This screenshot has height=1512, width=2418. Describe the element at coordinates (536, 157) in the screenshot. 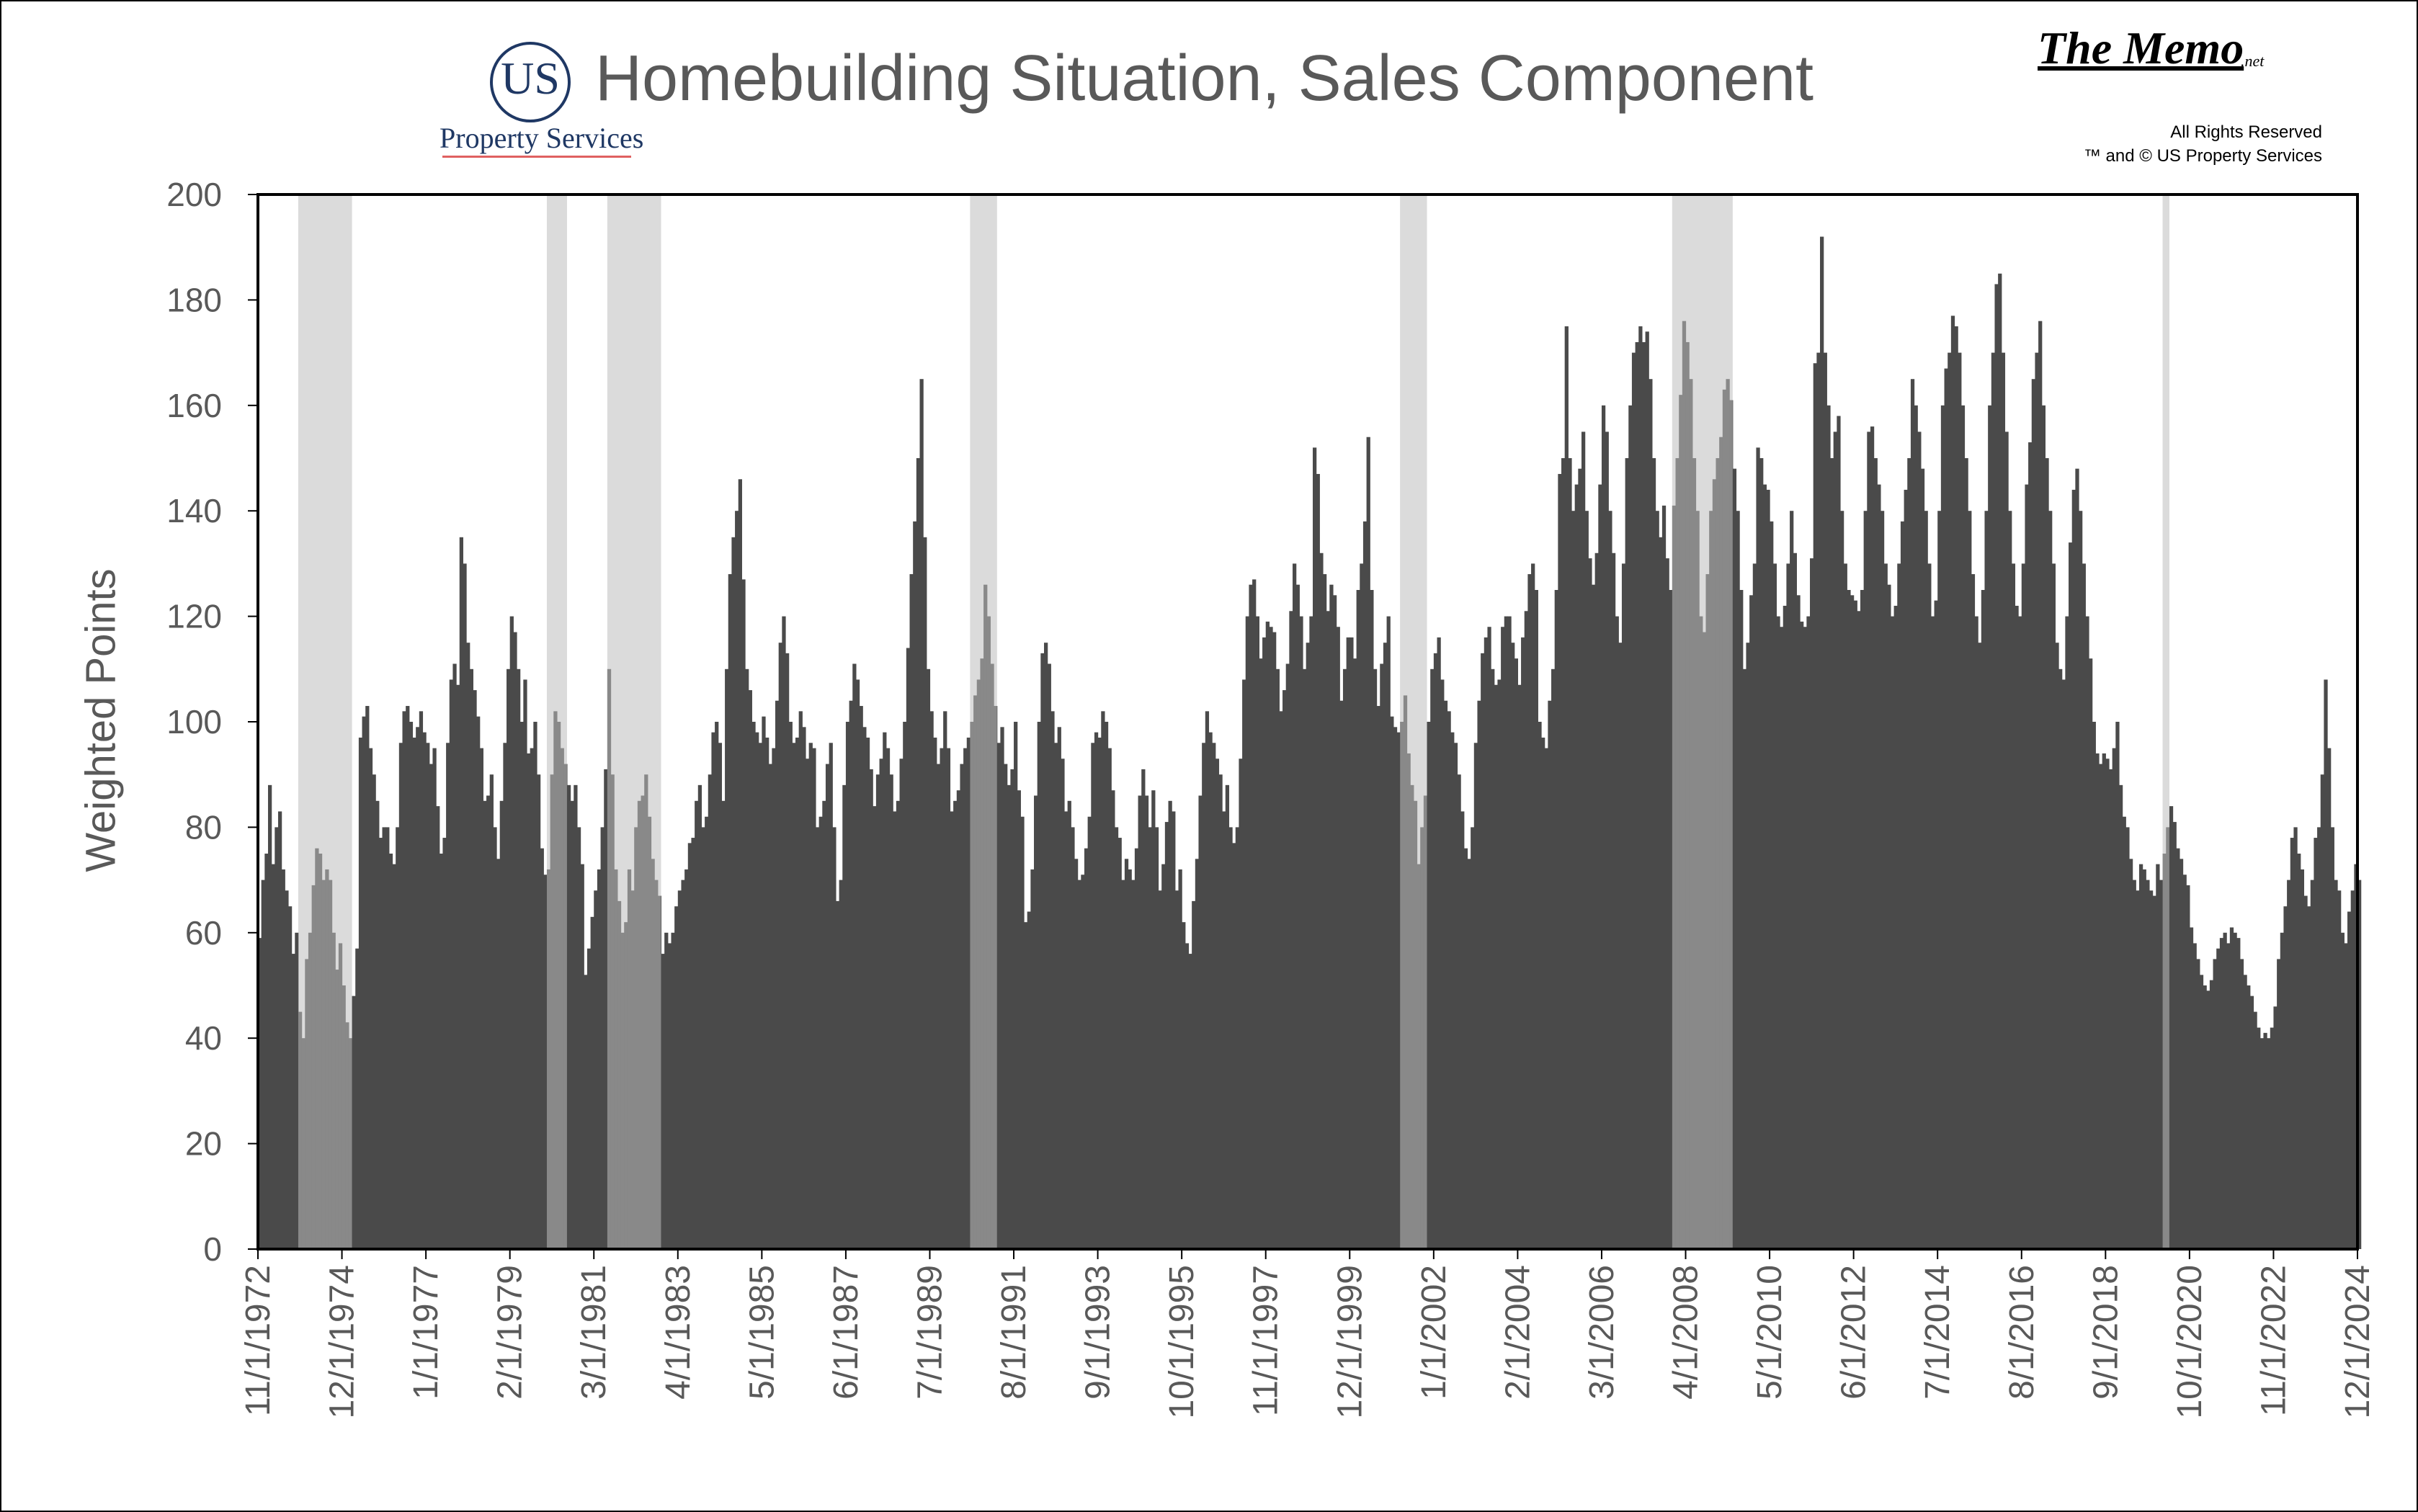

I see `logo-underline` at that location.